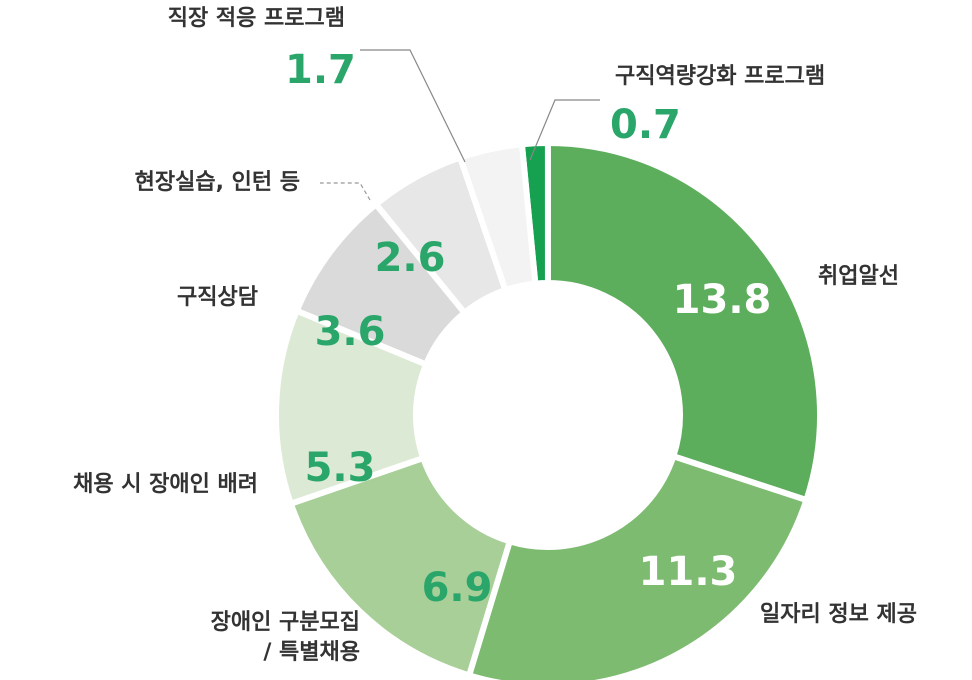  I want to click on value-label: 13.8, so click(722, 300).